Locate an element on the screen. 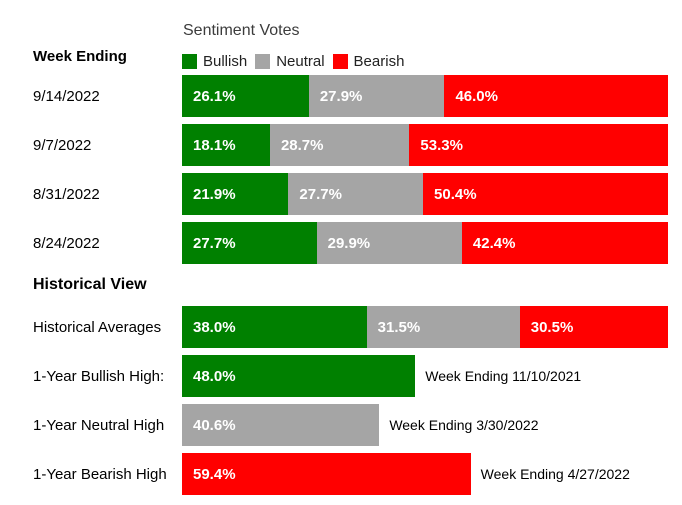 The height and width of the screenshot is (505, 682). bullish-segment: 26.1% is located at coordinates (245, 96).